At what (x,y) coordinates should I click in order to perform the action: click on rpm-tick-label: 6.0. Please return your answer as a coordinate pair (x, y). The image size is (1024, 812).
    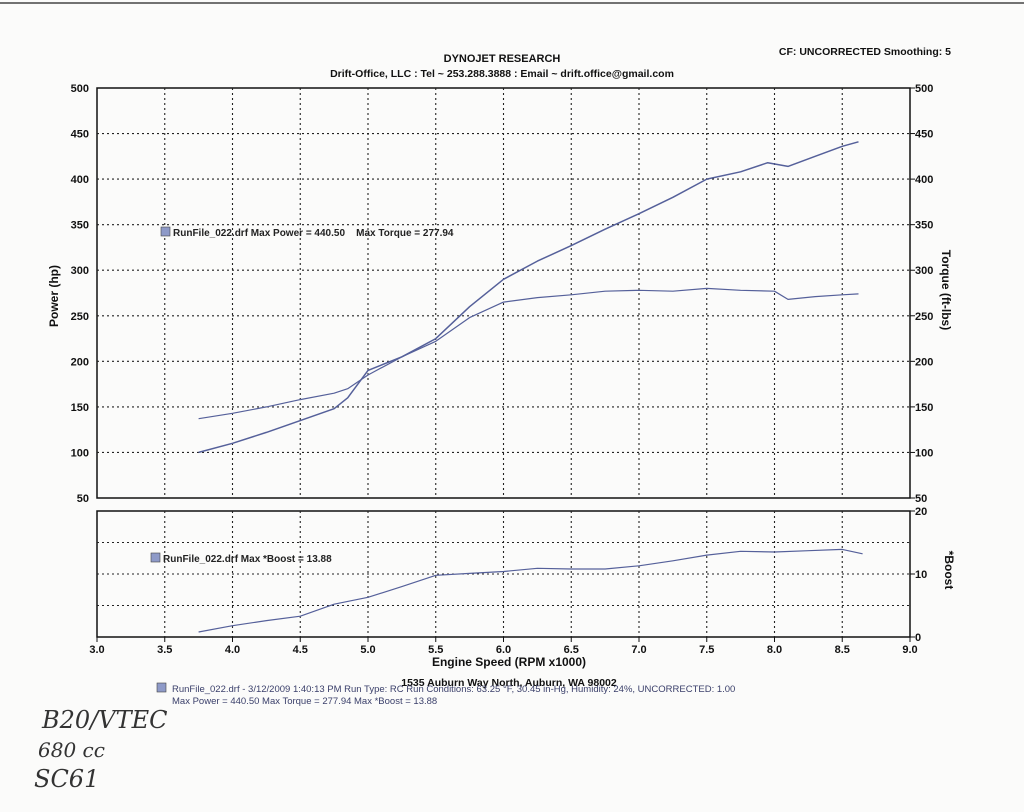
    Looking at the image, I should click on (503, 650).